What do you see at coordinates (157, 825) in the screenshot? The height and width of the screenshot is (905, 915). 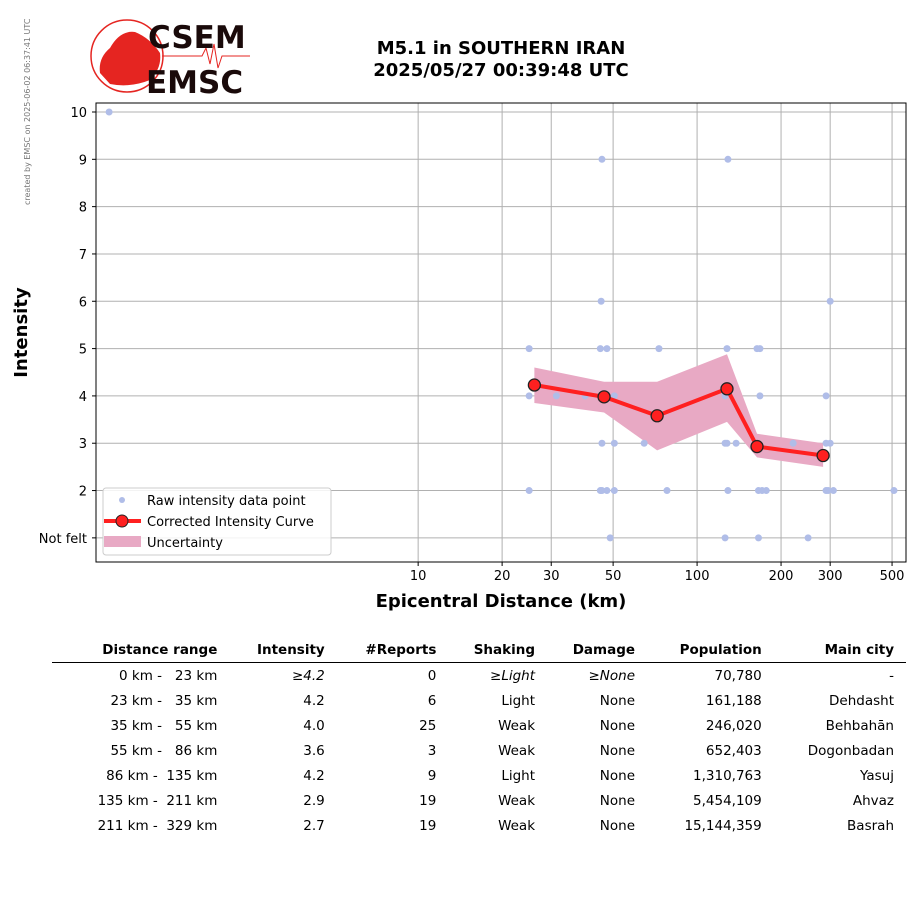 I see `table-cell: 211 km - 329 km` at bounding box center [157, 825].